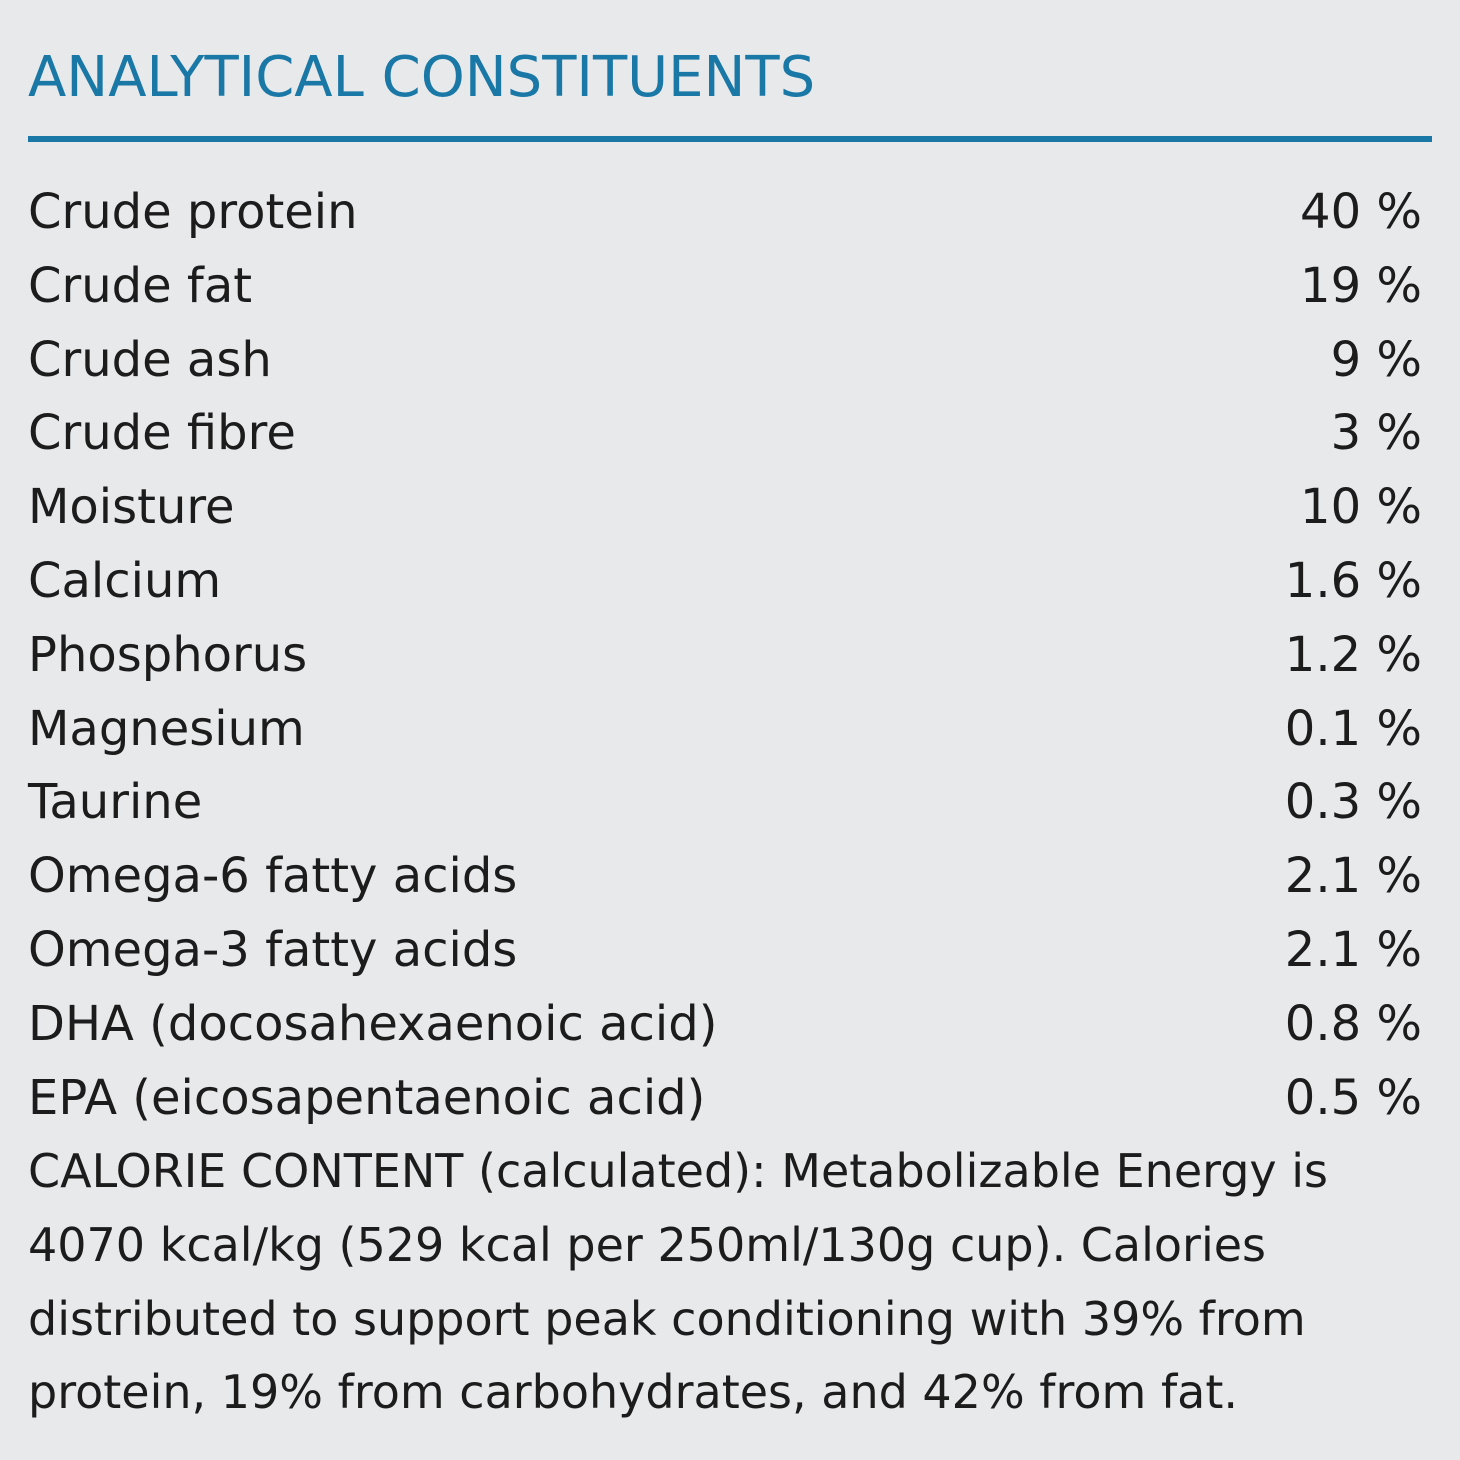 The image size is (1460, 1460). I want to click on constituent-row: Crude protein 40 %, so click(725, 213).